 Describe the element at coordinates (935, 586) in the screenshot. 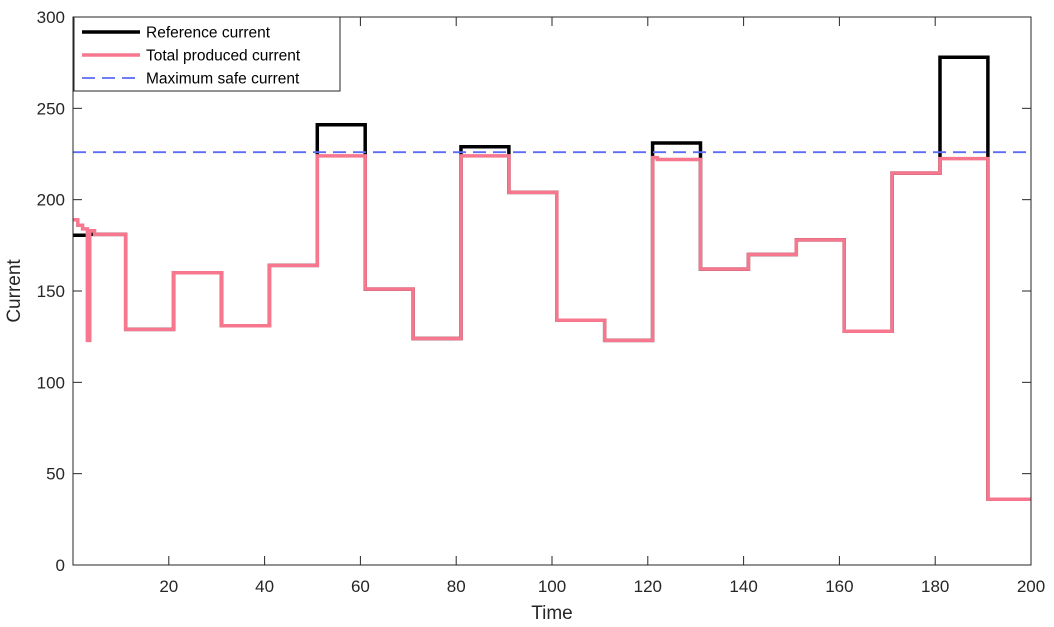

I see `x-tick-label: 180` at that location.